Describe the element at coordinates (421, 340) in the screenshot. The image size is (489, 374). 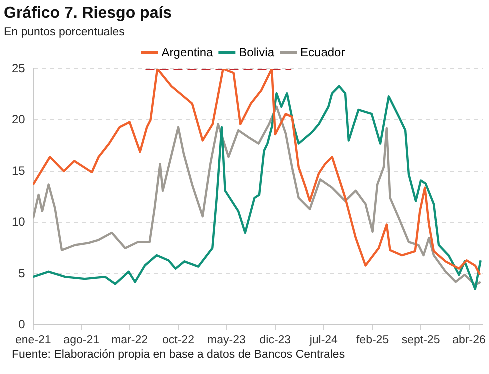
I see `x-tick-label: sept-25` at that location.